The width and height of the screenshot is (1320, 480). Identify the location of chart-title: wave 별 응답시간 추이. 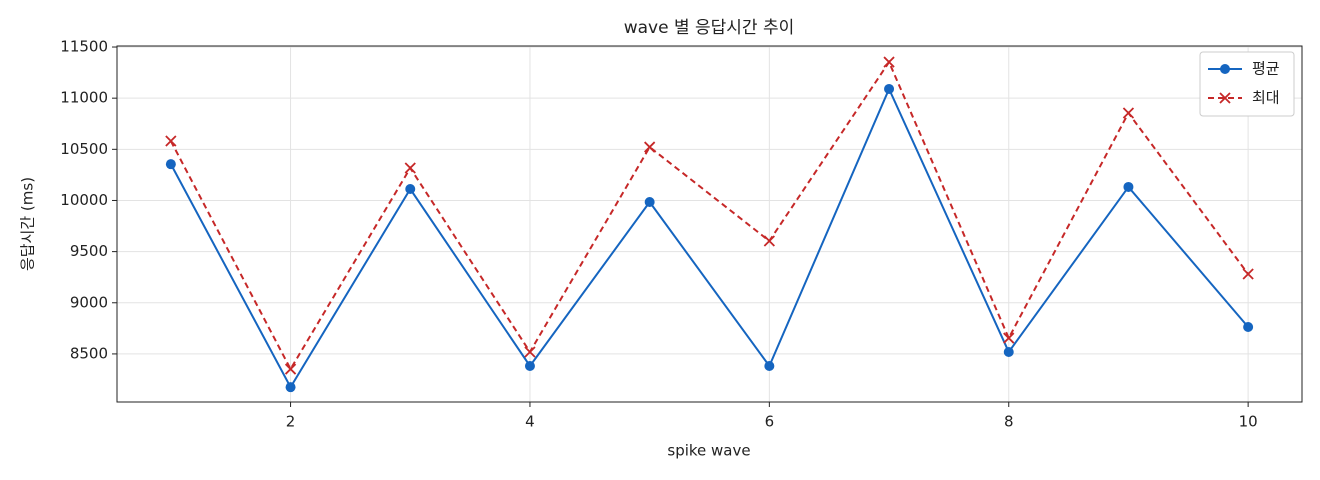
(709, 28).